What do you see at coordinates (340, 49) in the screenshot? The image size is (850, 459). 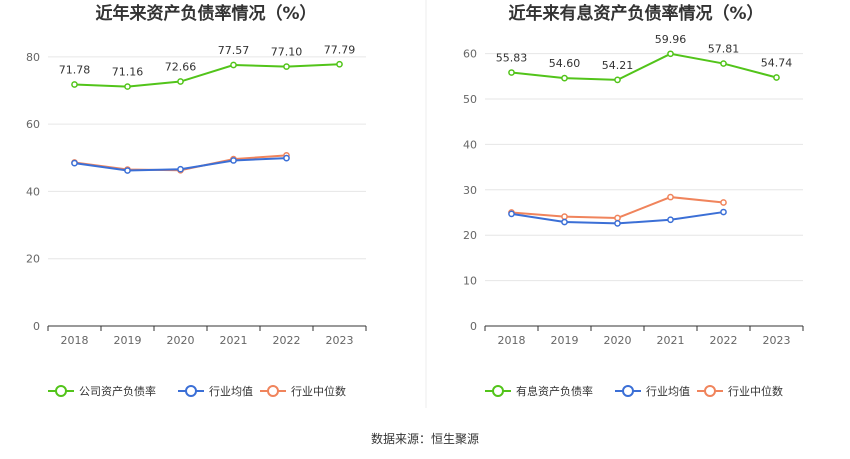 I see `data-label: 77.79` at bounding box center [340, 49].